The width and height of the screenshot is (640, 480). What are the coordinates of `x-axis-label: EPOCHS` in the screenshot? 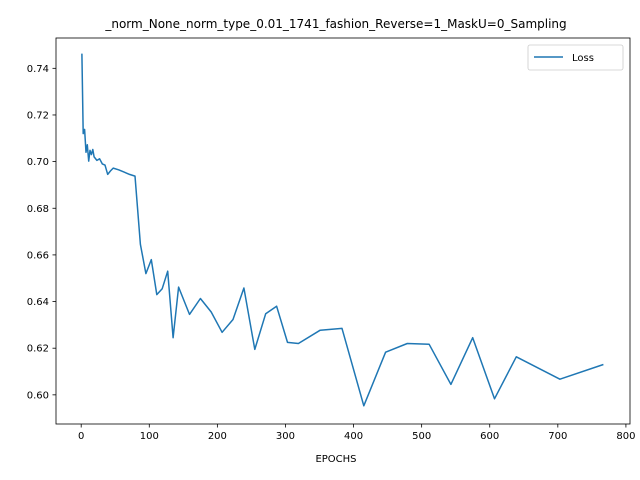 It's located at (335, 459).